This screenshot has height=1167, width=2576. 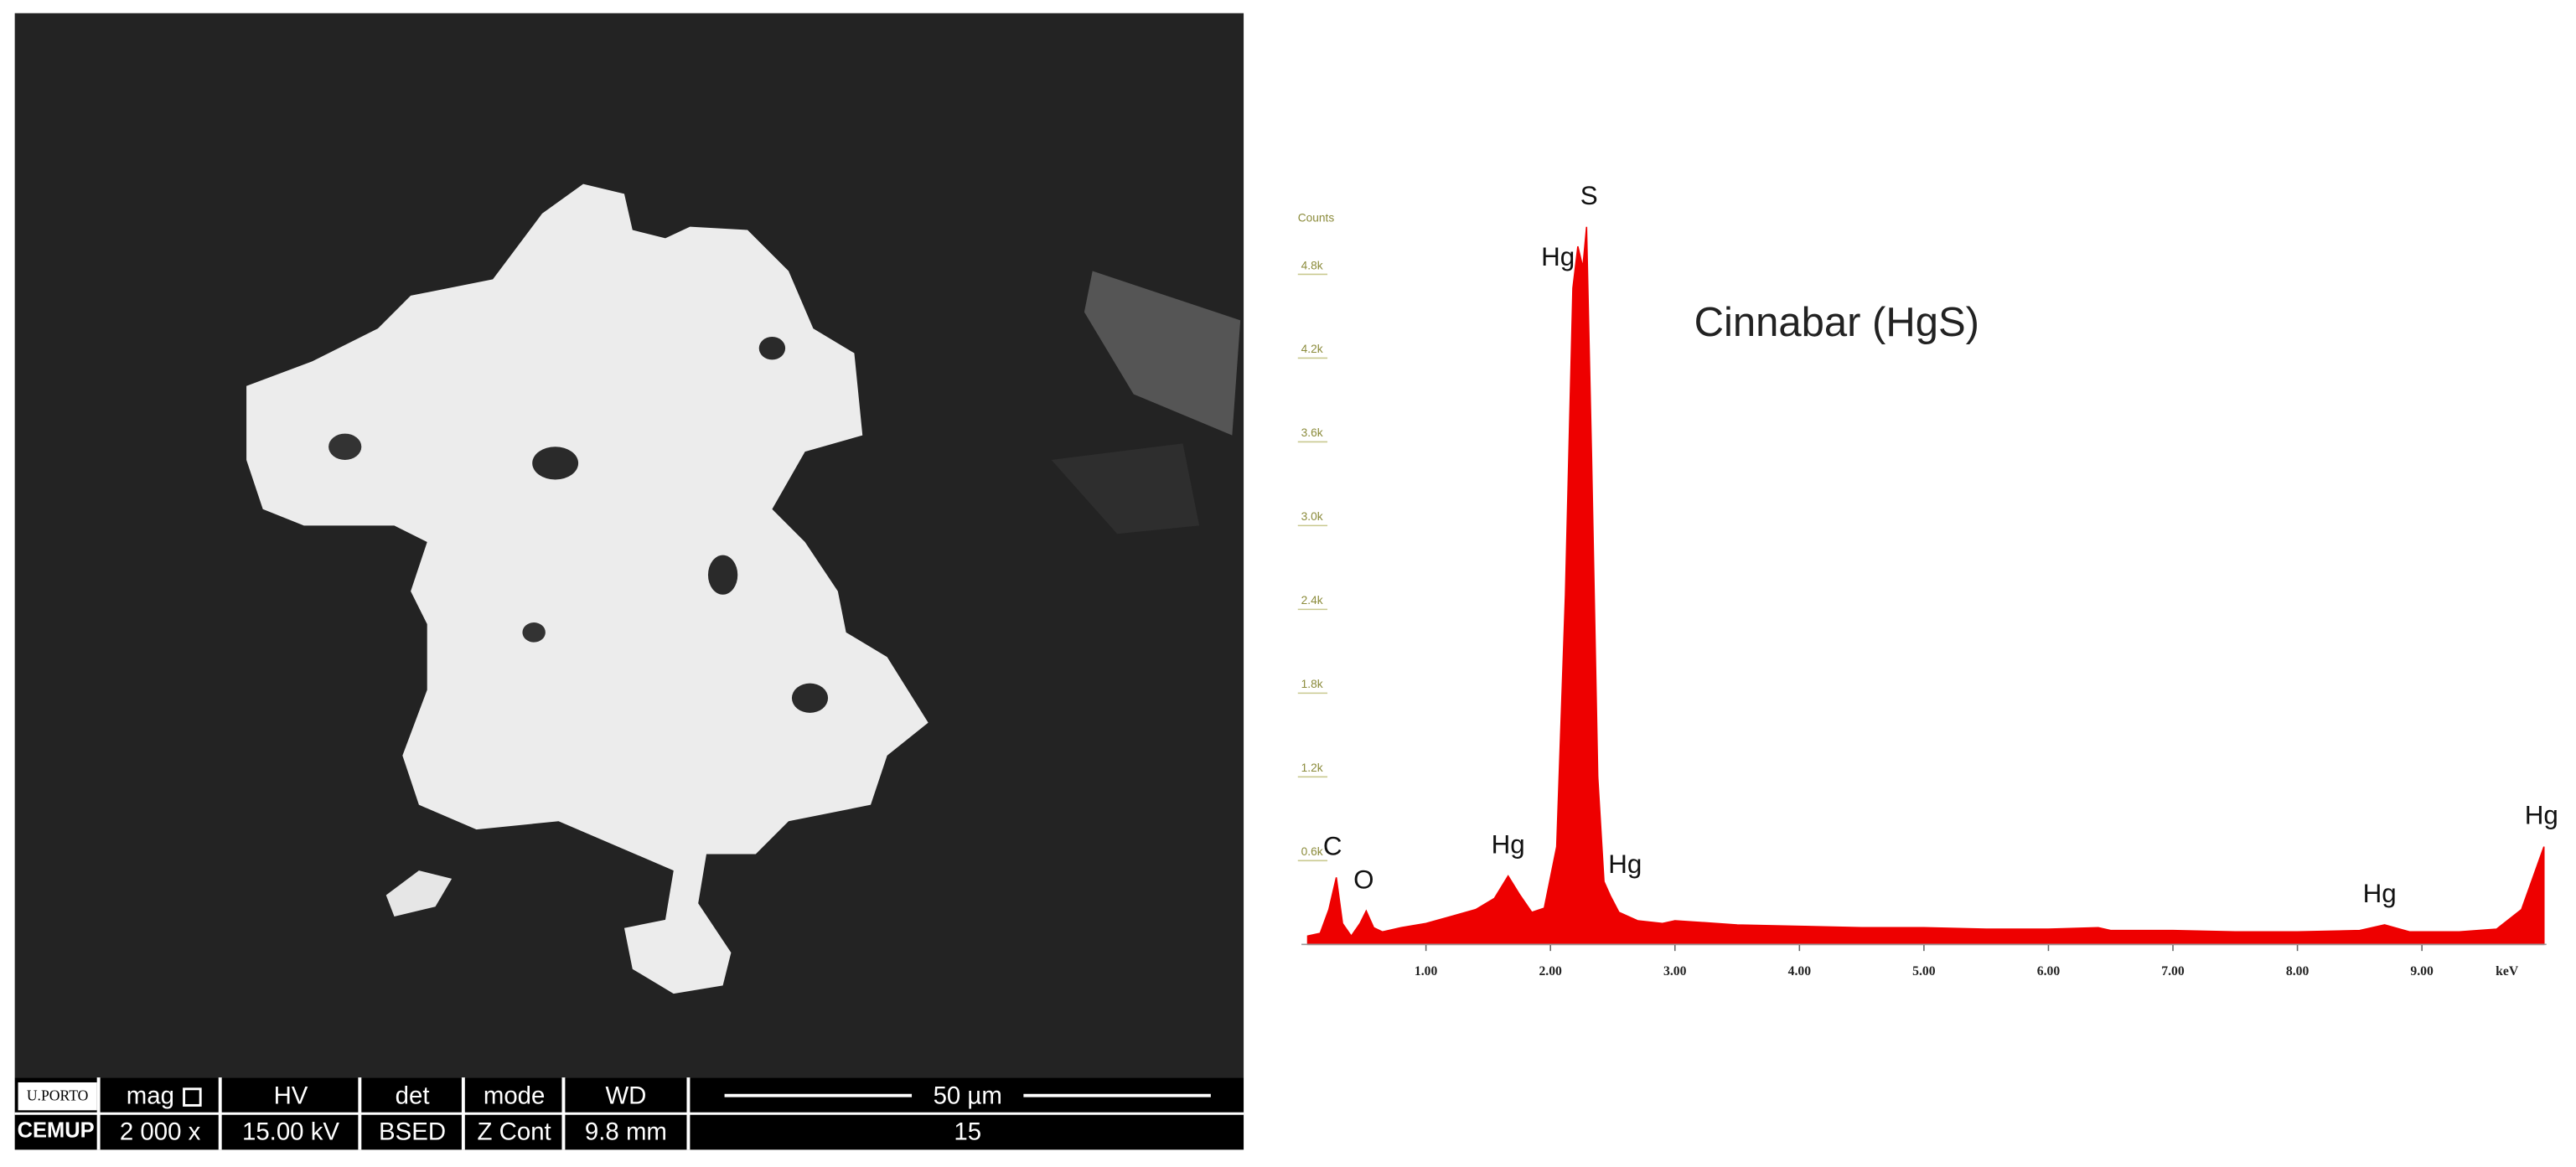 I want to click on field-label: WD, so click(x=625, y=1095).